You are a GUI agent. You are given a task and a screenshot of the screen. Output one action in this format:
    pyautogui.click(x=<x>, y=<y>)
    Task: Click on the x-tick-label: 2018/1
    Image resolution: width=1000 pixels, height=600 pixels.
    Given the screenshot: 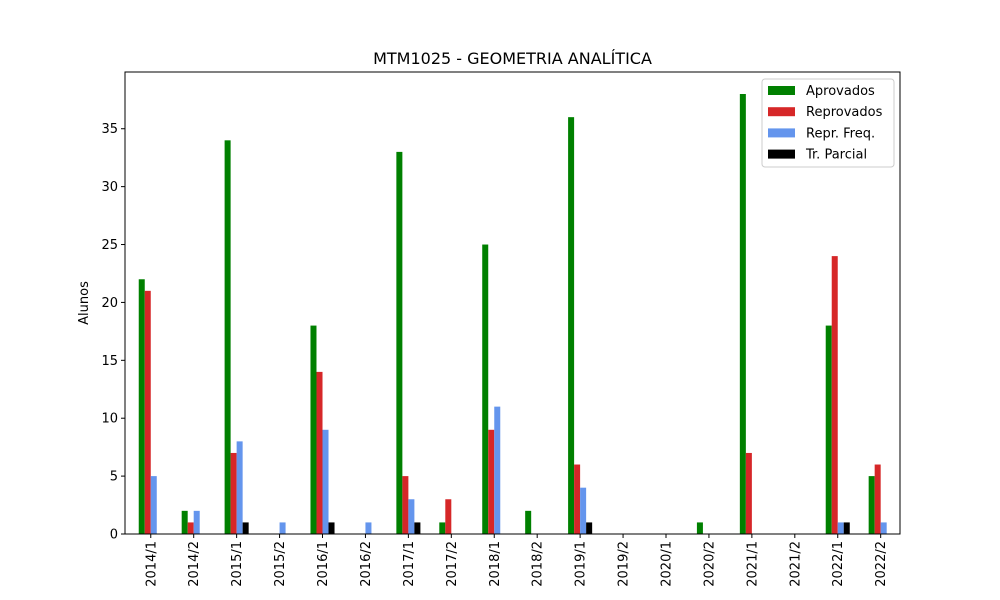 What is the action you would take?
    pyautogui.click(x=495, y=564)
    